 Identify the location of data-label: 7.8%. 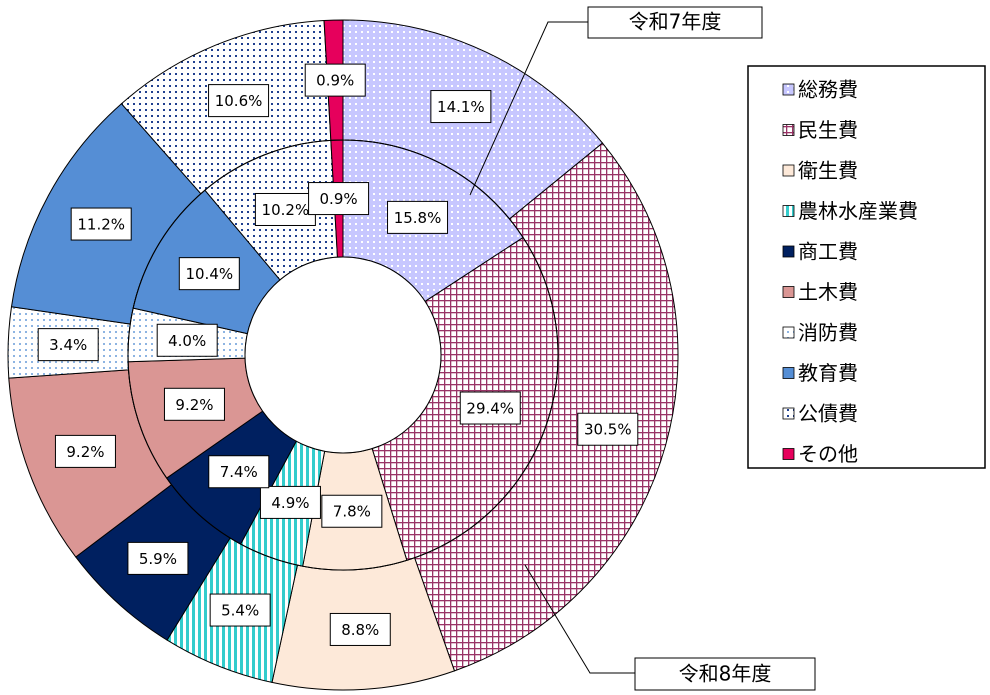
(352, 512).